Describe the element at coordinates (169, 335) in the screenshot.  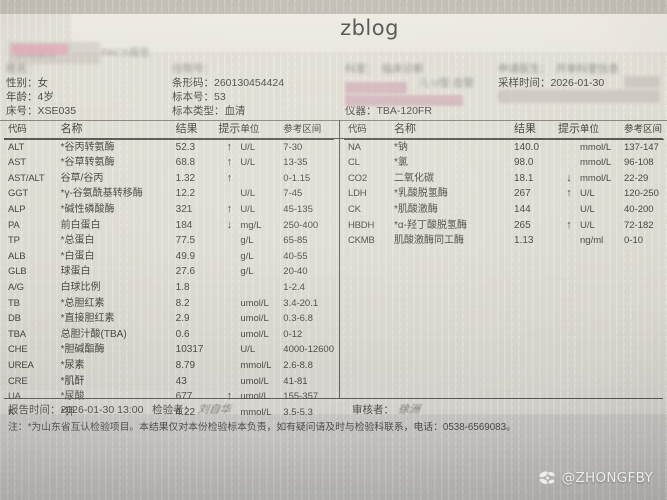
I see `table-row: TBA 总胆汁酸(TBA) 0.6 umol/L 0-12` at that location.